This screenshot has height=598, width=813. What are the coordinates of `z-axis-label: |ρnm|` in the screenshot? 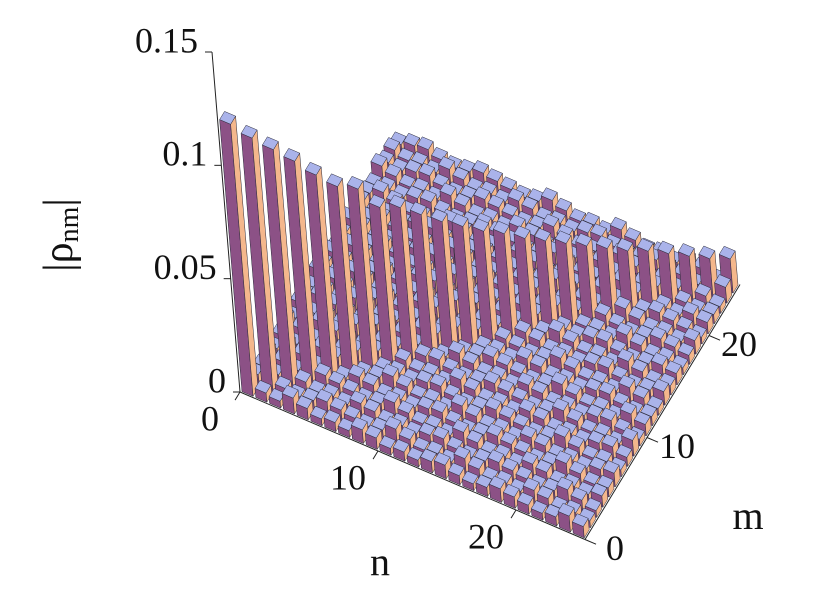 It's located at (61, 235).